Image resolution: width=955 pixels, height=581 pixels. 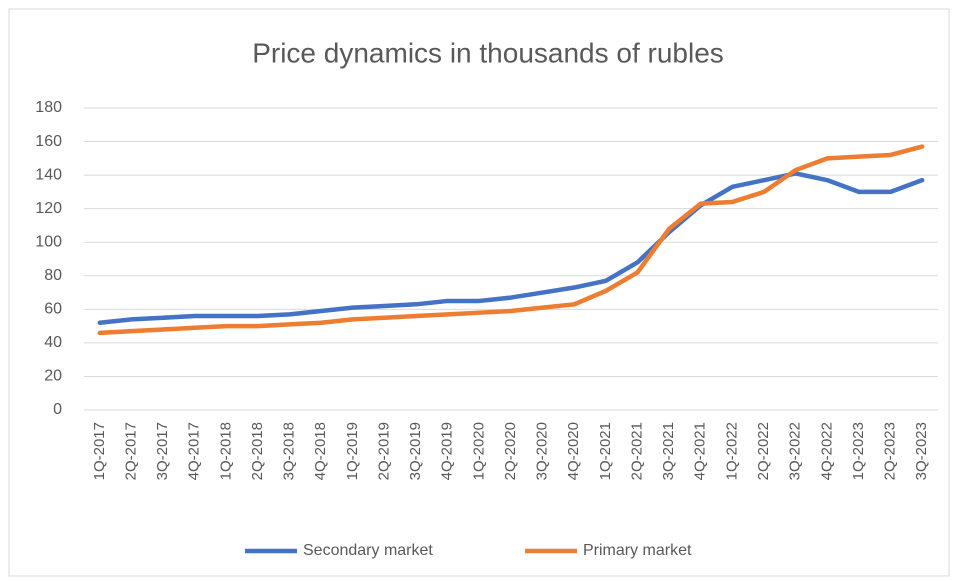 I want to click on x-tick-label: 3Q-2022, so click(x=795, y=451).